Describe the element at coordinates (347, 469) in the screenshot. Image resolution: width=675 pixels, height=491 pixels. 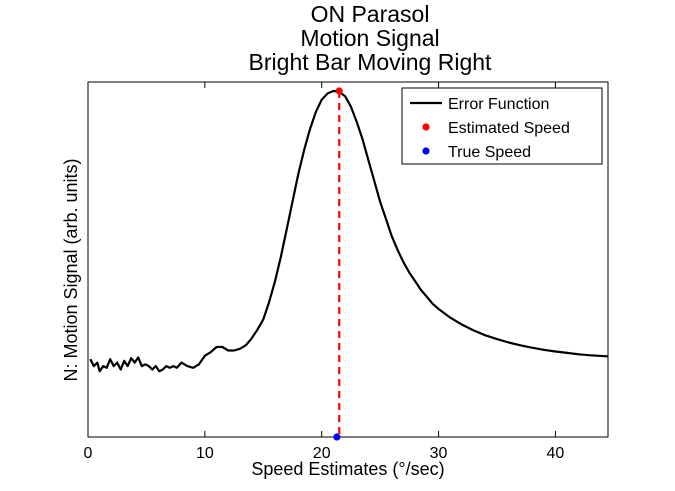
I see `x-axis-label: Speed Estimates (°/sec)` at that location.